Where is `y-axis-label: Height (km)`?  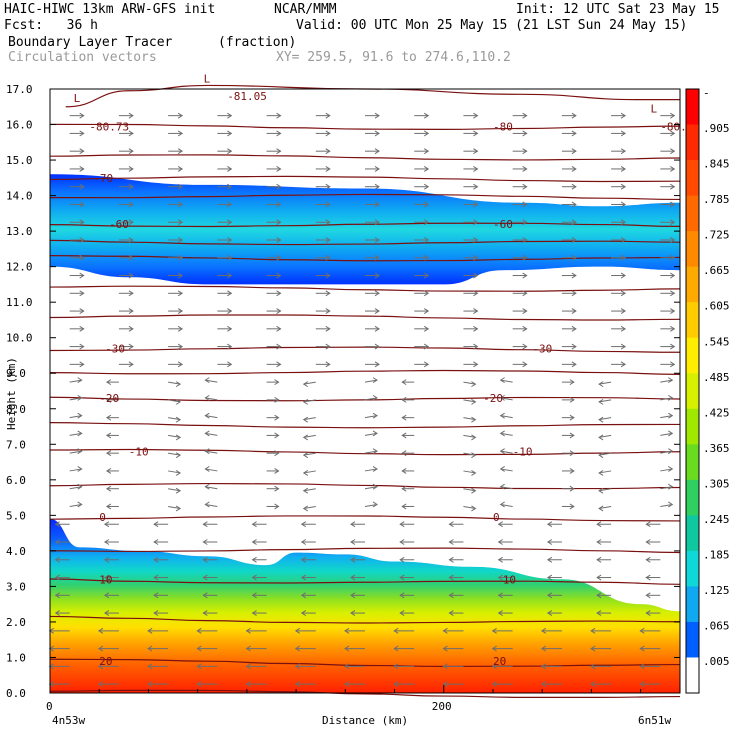
y-axis-label: Height (km) is located at coordinates (11, 393).